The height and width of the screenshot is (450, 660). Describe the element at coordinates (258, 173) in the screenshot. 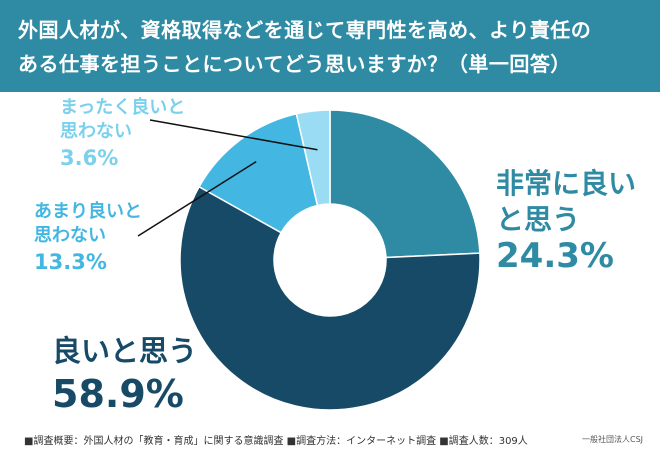

I see `donut-slice-not-very-good` at that location.